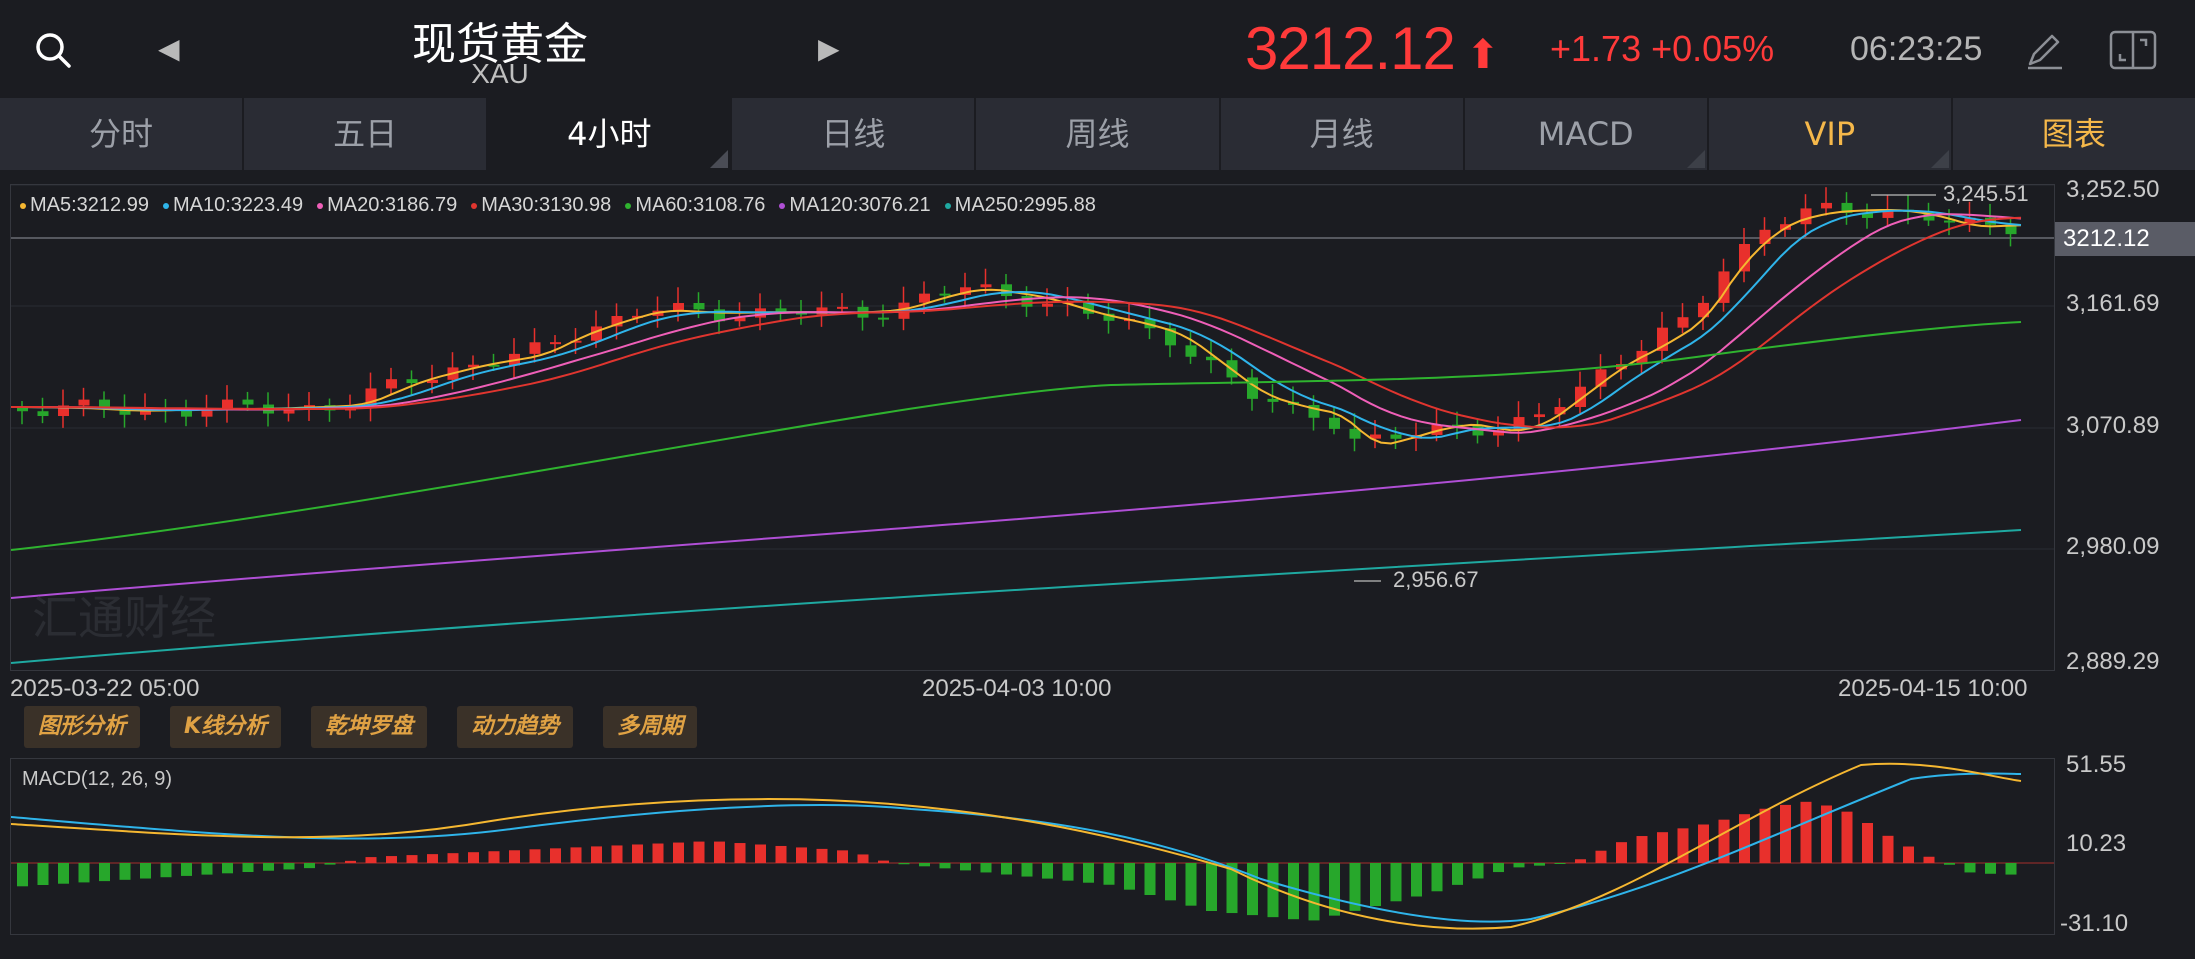 Image resolution: width=2195 pixels, height=959 pixels. What do you see at coordinates (2125, 239) in the screenshot?
I see `current-price-tag: 3212.12` at bounding box center [2125, 239].